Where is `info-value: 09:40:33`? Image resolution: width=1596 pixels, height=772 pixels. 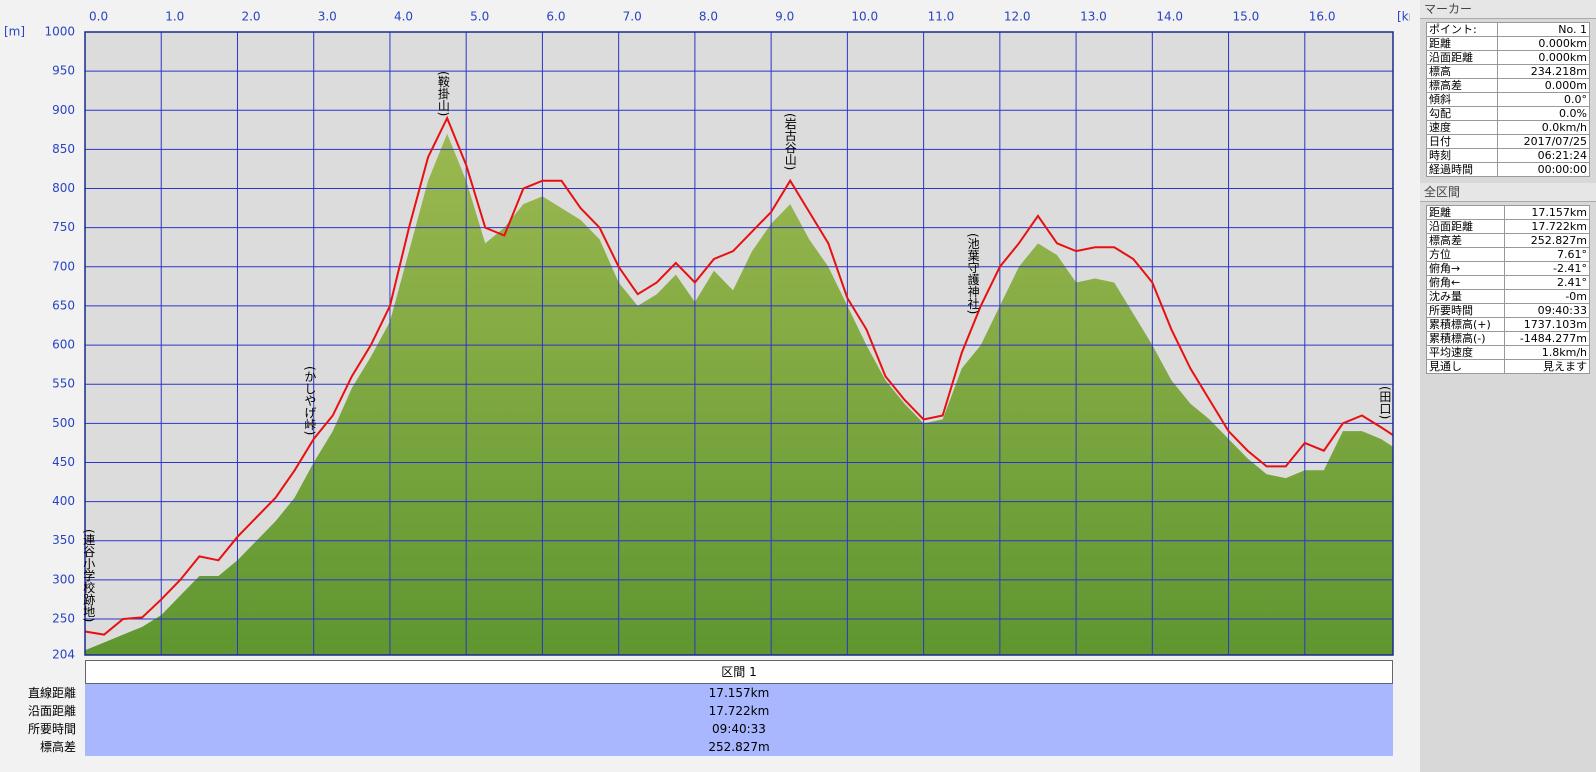
info-value: 09:40:33 is located at coordinates (1547, 310).